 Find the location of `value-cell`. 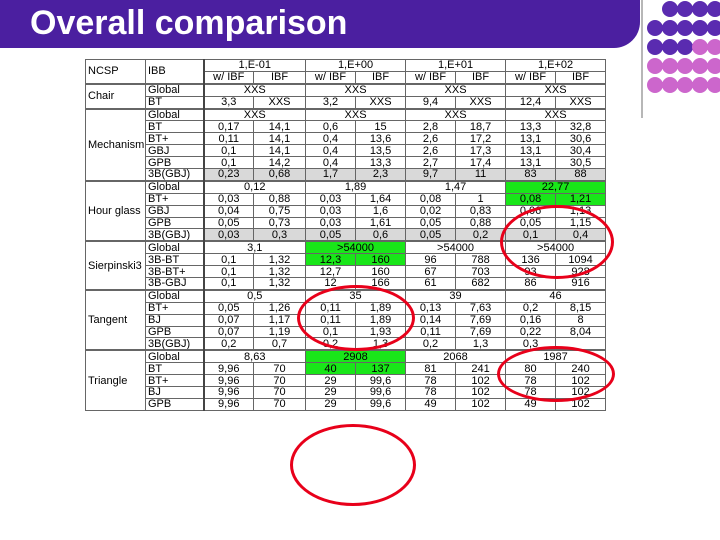

value-cell is located at coordinates (581, 344).